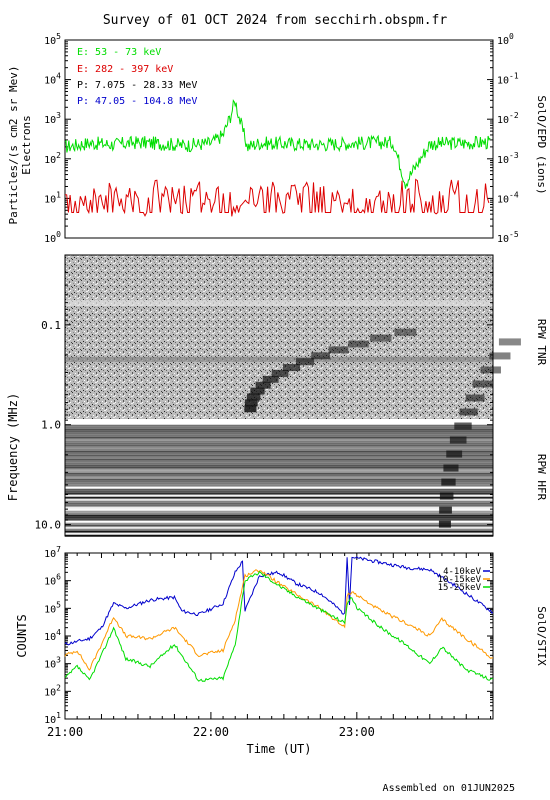 Image resolution: width=550 pixels, height=800 pixels. Describe the element at coordinates (52, 158) in the screenshot. I see `particles-y-tick-label: 10²` at that location.